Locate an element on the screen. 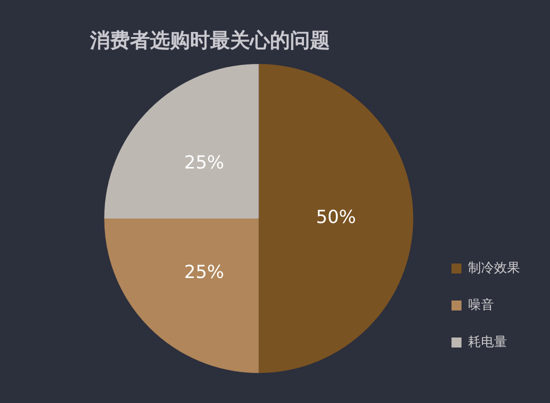  legend-label: 耗电量 is located at coordinates (487, 342).